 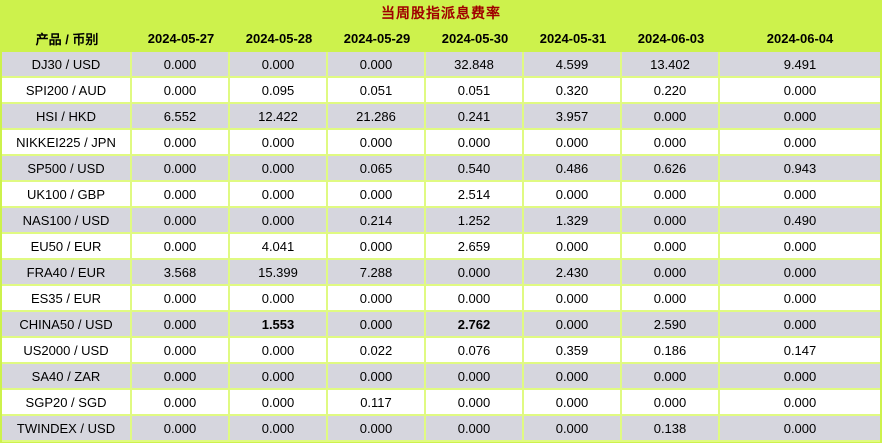 What do you see at coordinates (475, 221) in the screenshot?
I see `value-cell: 1.252` at bounding box center [475, 221].